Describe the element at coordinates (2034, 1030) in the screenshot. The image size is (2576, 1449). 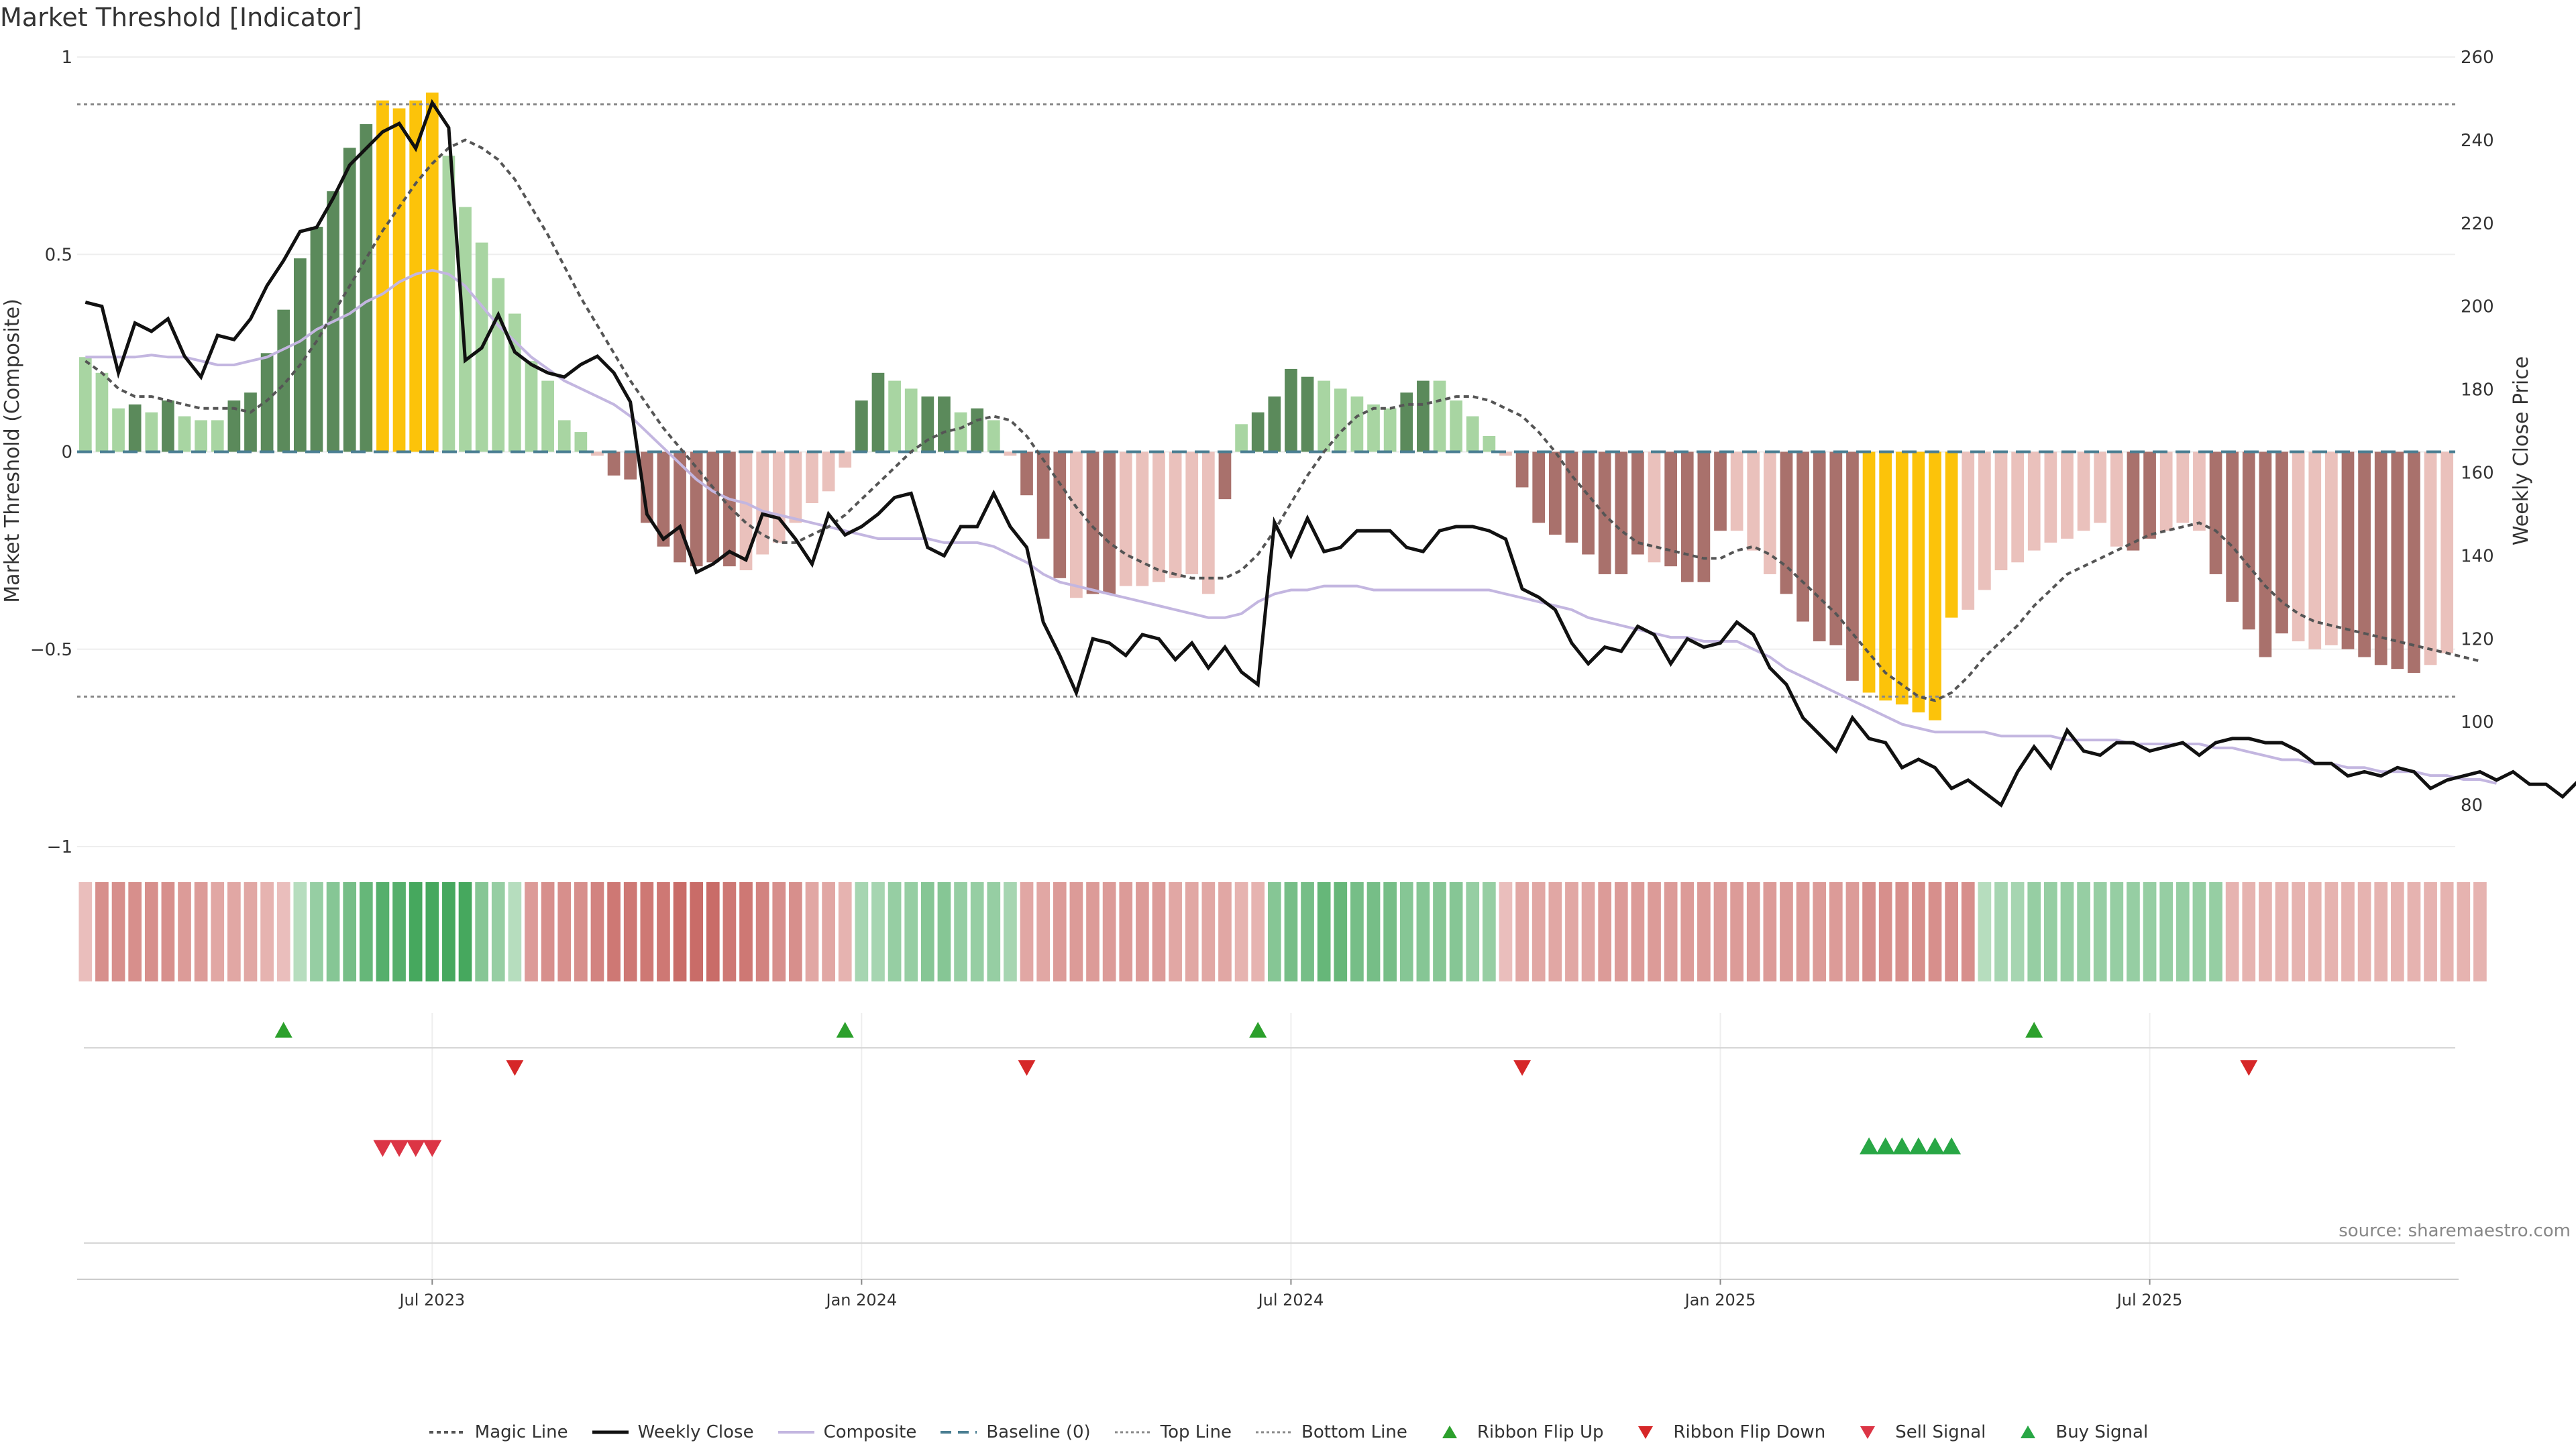
I see `flip-up-marker` at that location.